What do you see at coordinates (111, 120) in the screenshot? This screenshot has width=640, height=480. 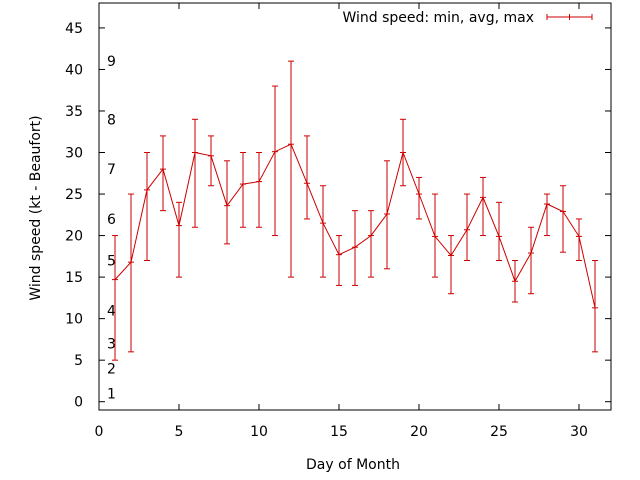 I see `beaufort-label: 8` at bounding box center [111, 120].